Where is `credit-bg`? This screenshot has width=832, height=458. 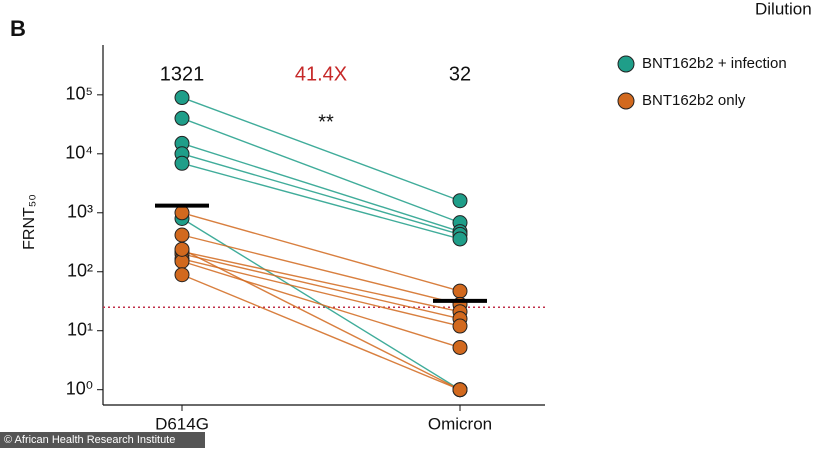 credit-bg is located at coordinates (102, 440).